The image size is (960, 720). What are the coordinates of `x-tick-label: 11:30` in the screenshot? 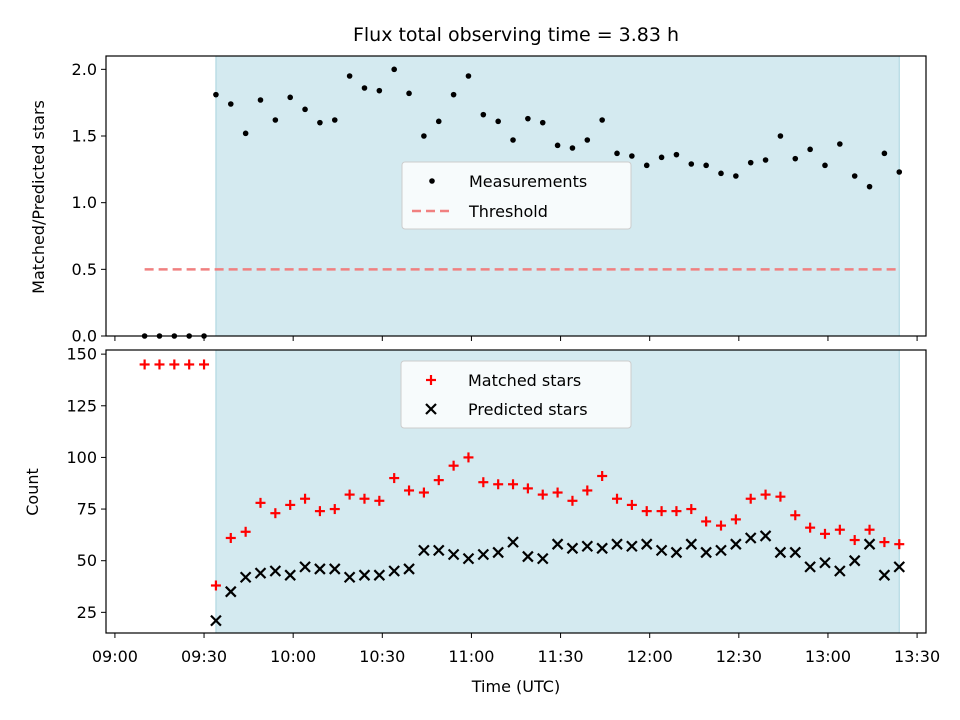 It's located at (561, 656).